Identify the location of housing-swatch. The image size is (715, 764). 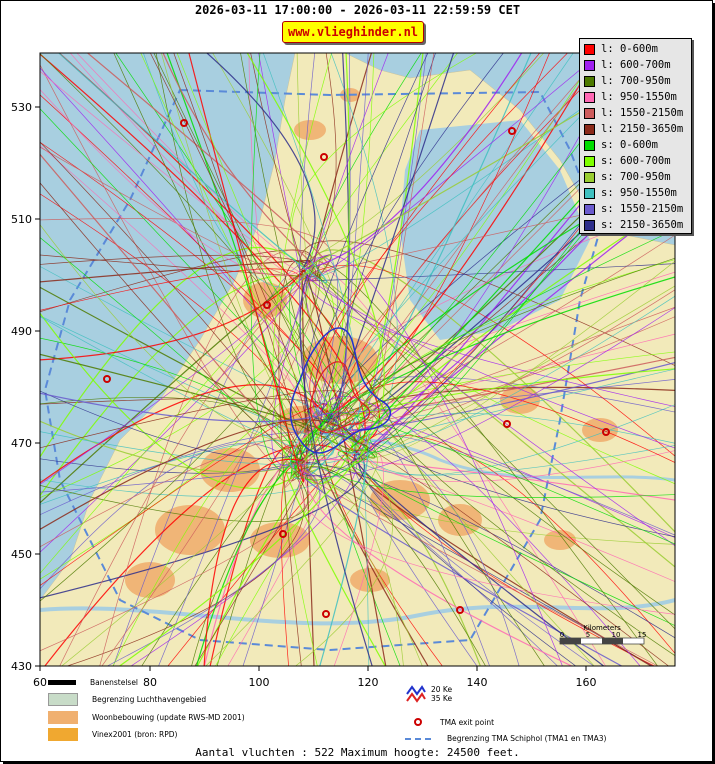
(63, 717).